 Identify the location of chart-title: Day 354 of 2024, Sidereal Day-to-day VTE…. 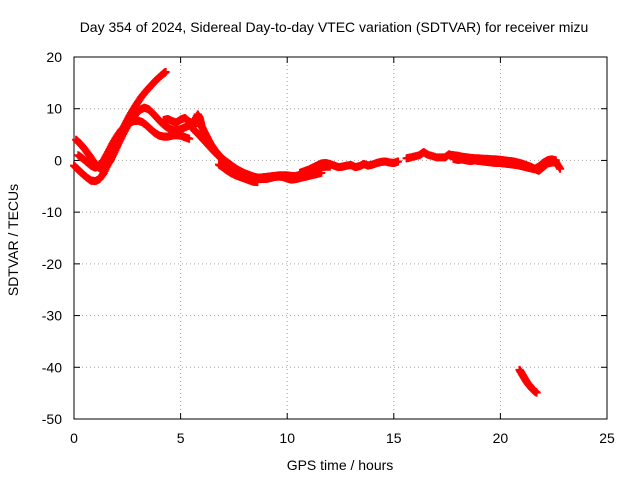
(334, 27).